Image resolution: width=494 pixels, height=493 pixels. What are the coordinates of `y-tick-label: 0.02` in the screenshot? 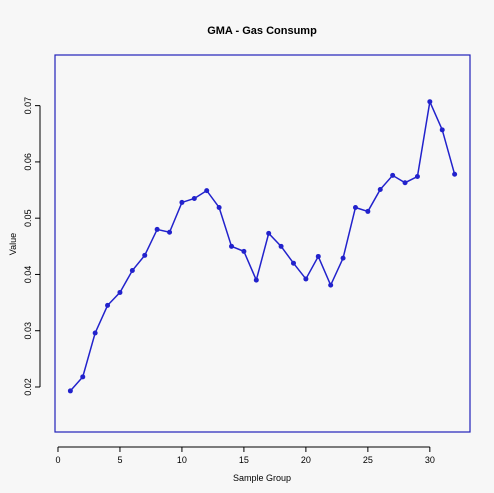 It's located at (28, 387).